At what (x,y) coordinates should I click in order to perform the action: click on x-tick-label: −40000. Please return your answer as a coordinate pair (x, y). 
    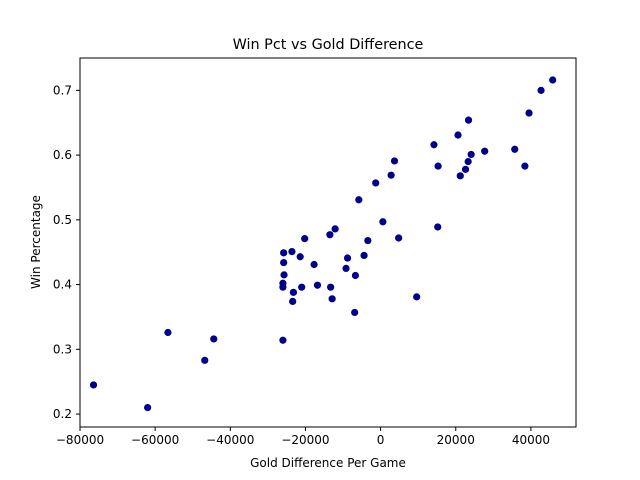
    Looking at the image, I should click on (230, 440).